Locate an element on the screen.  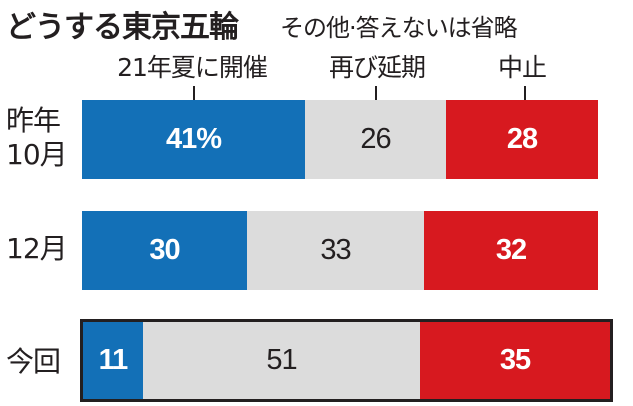
segment-postpone: 26 is located at coordinates (375, 139).